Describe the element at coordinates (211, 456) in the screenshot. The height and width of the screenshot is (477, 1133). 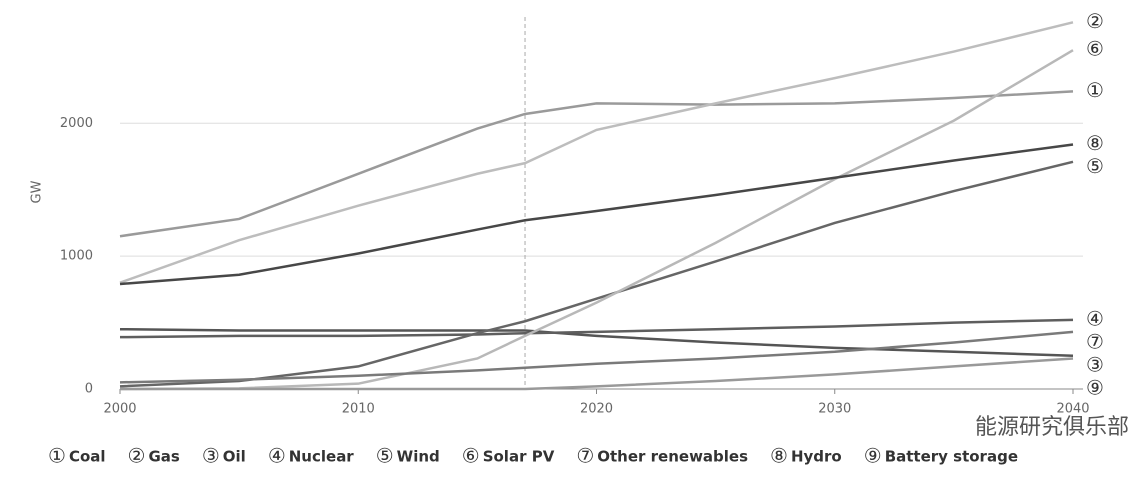
I see `legend-marker: ③` at that location.